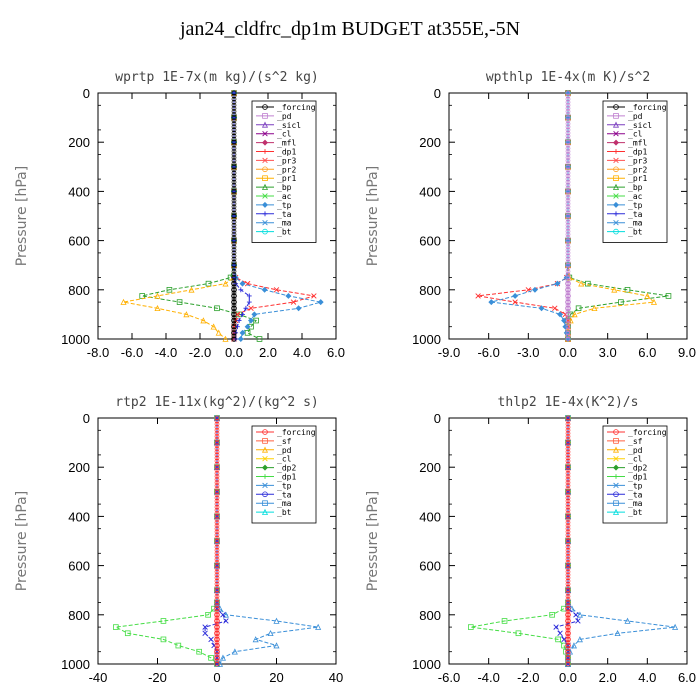 The image size is (700, 700). Describe the element at coordinates (22, 541) in the screenshot. I see `y-axis-label: Pressure [hPa]` at that location.